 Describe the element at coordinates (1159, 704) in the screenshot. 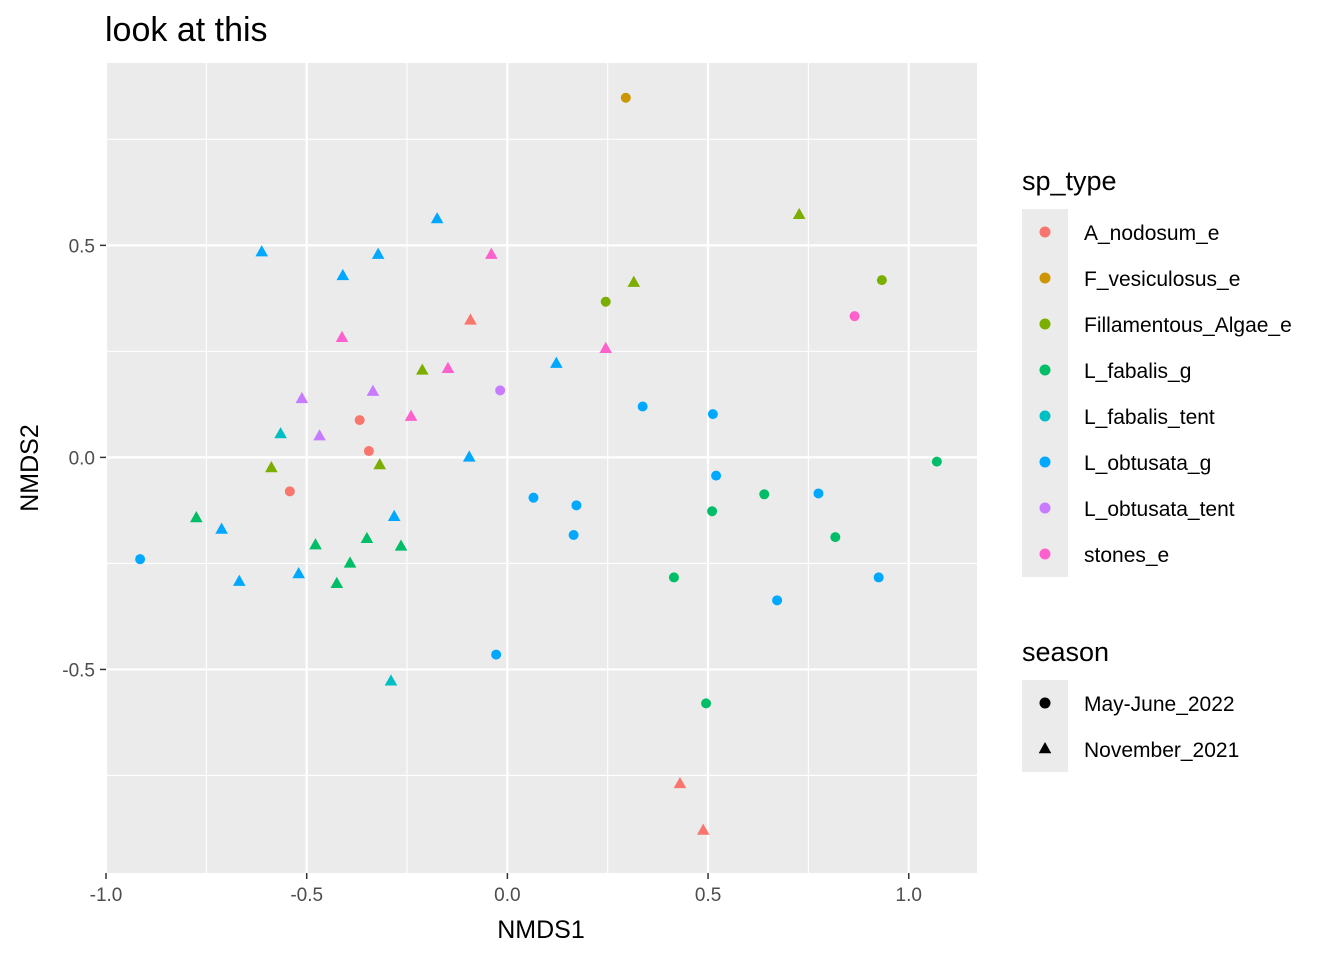

I see `legend-label: May-June_2022` at that location.